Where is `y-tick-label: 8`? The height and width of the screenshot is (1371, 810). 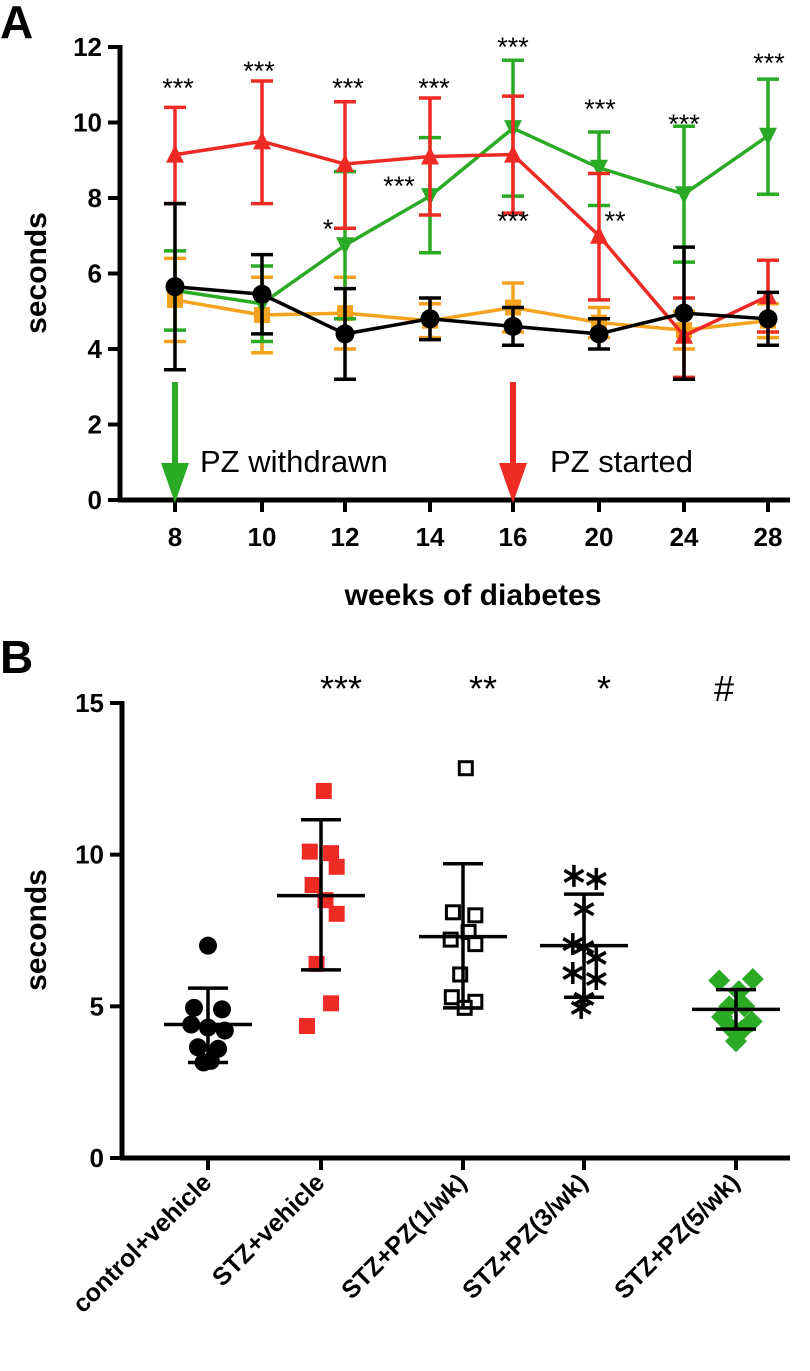
y-tick-label: 8 is located at coordinates (95, 198).